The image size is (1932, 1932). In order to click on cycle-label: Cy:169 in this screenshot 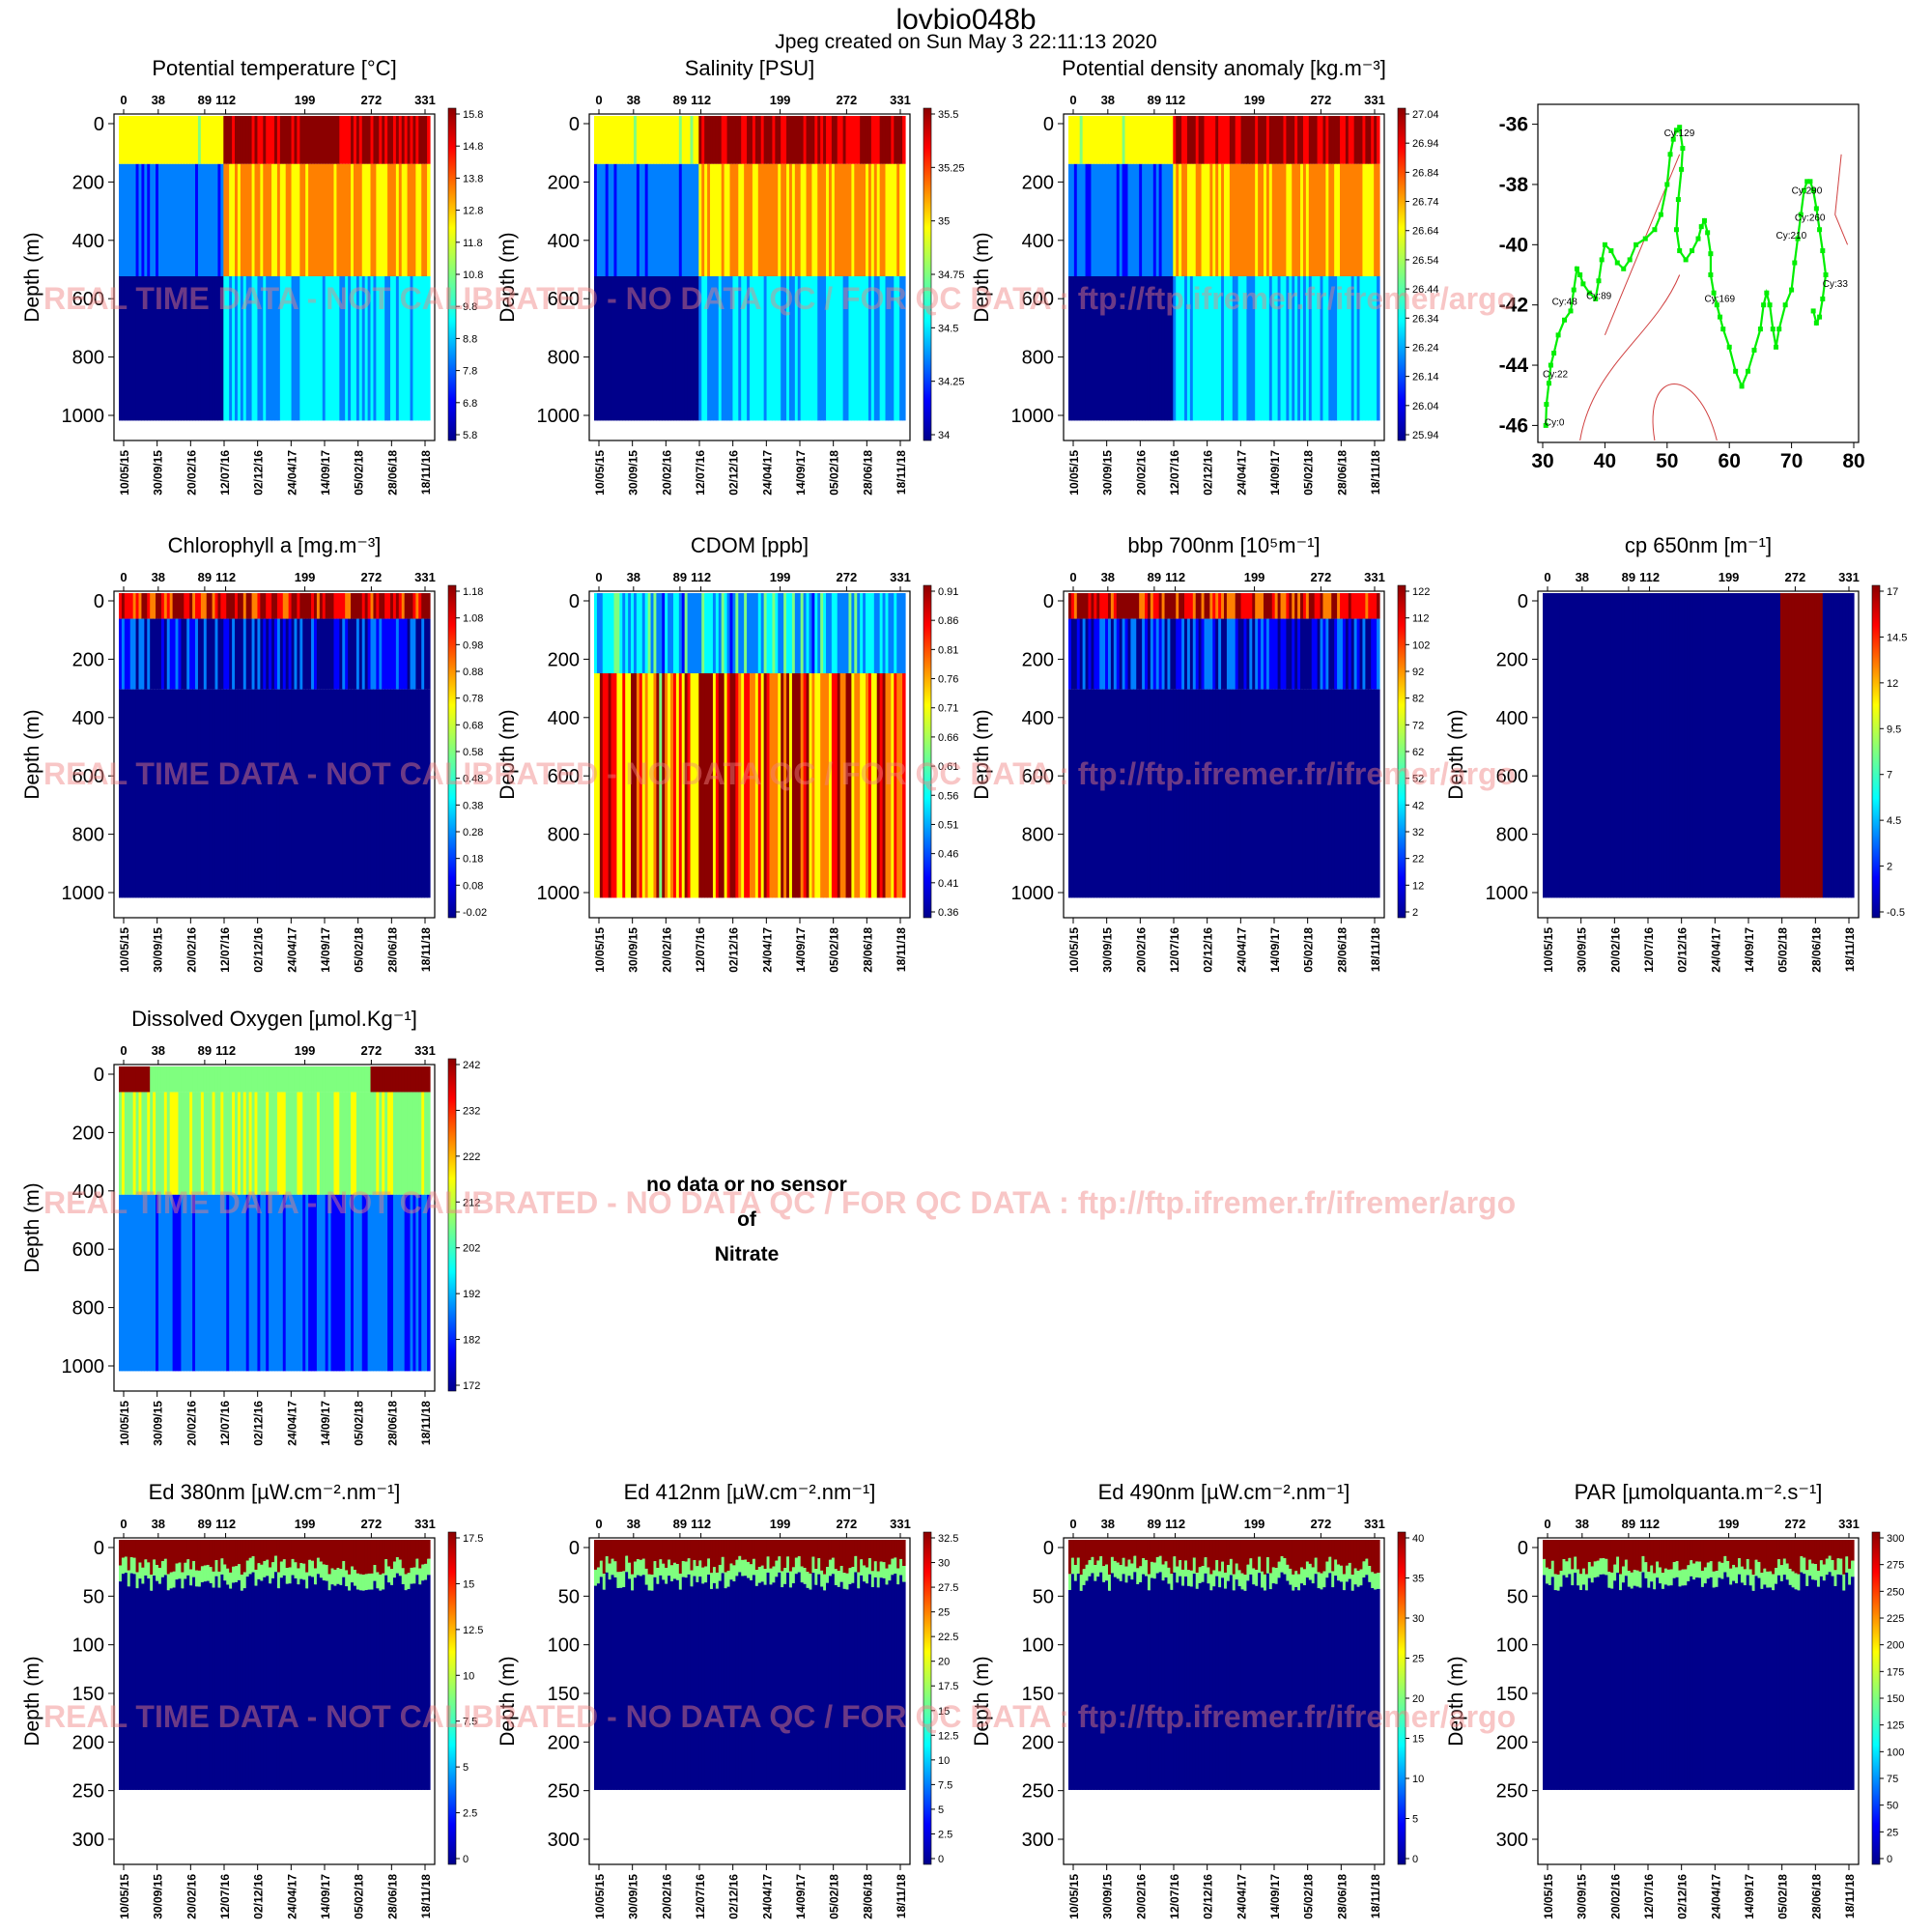, I will do `click(1719, 300)`.